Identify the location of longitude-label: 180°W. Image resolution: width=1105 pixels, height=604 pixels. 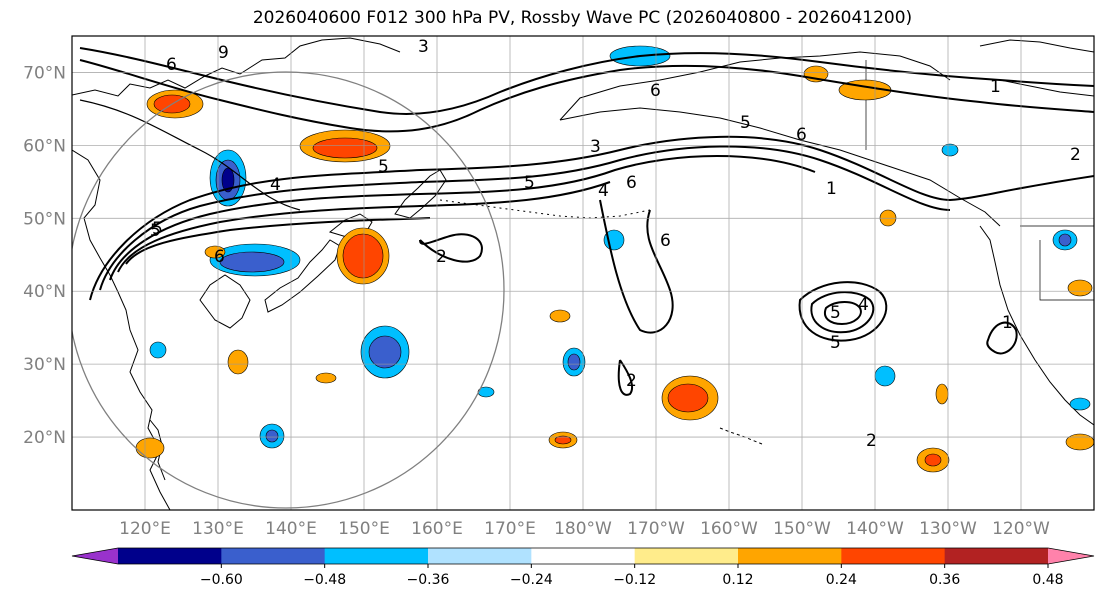
(583, 529).